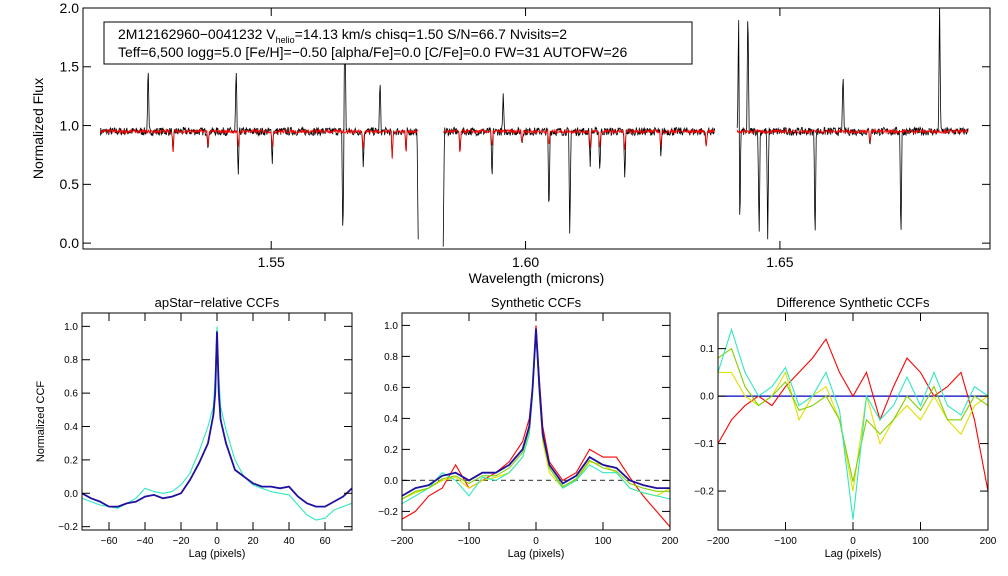 The image size is (1008, 576). I want to click on x-tick-label: 1.60, so click(525, 262).